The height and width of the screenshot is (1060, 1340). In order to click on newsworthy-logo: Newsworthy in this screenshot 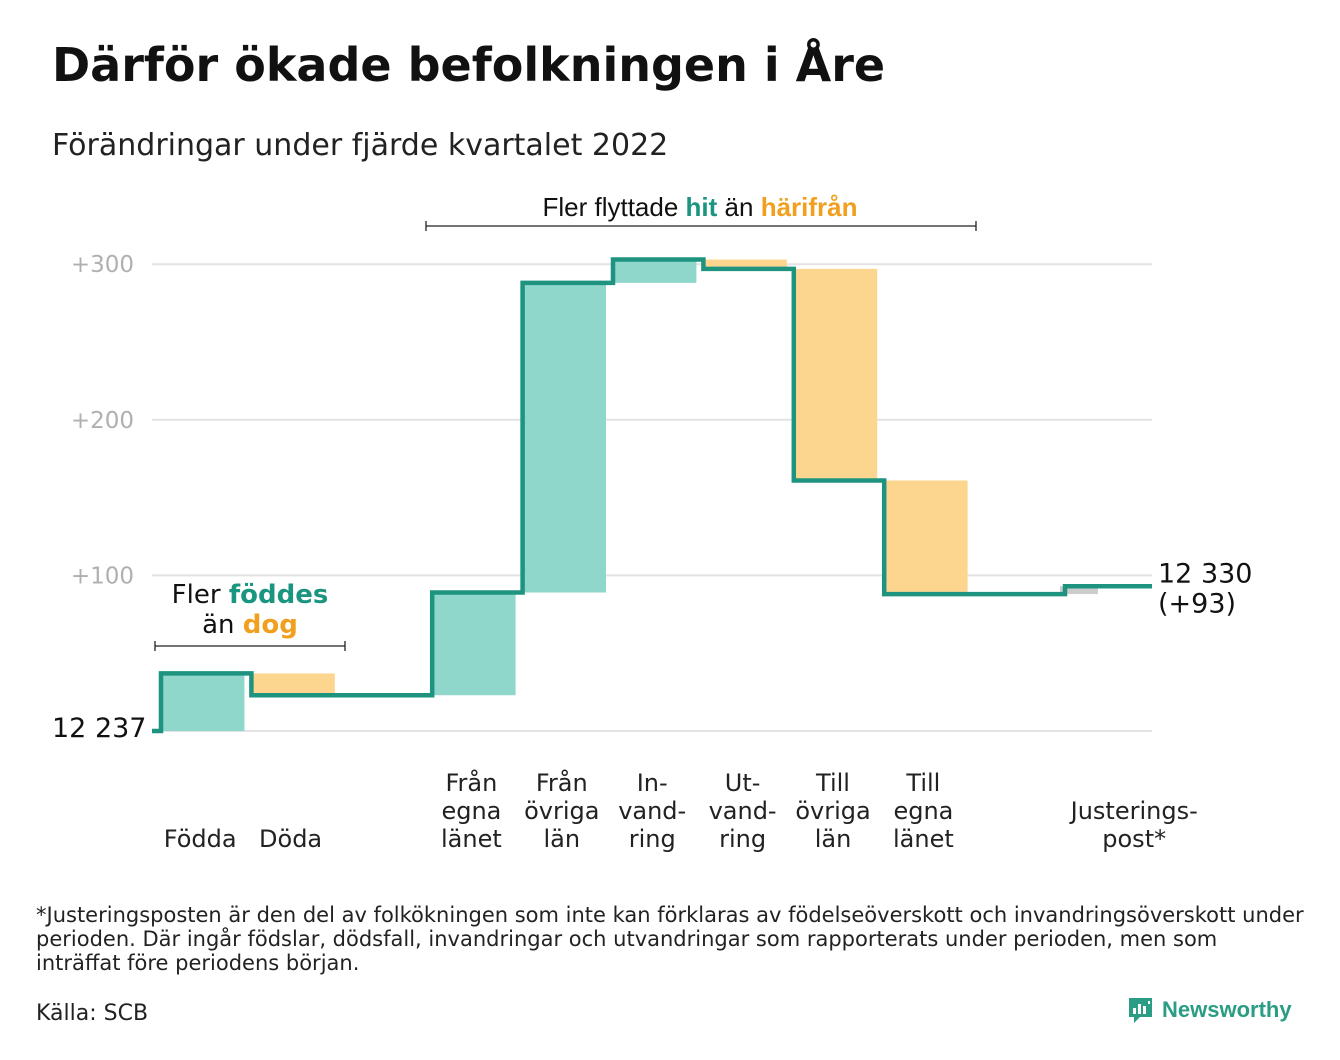, I will do `click(1209, 1010)`.